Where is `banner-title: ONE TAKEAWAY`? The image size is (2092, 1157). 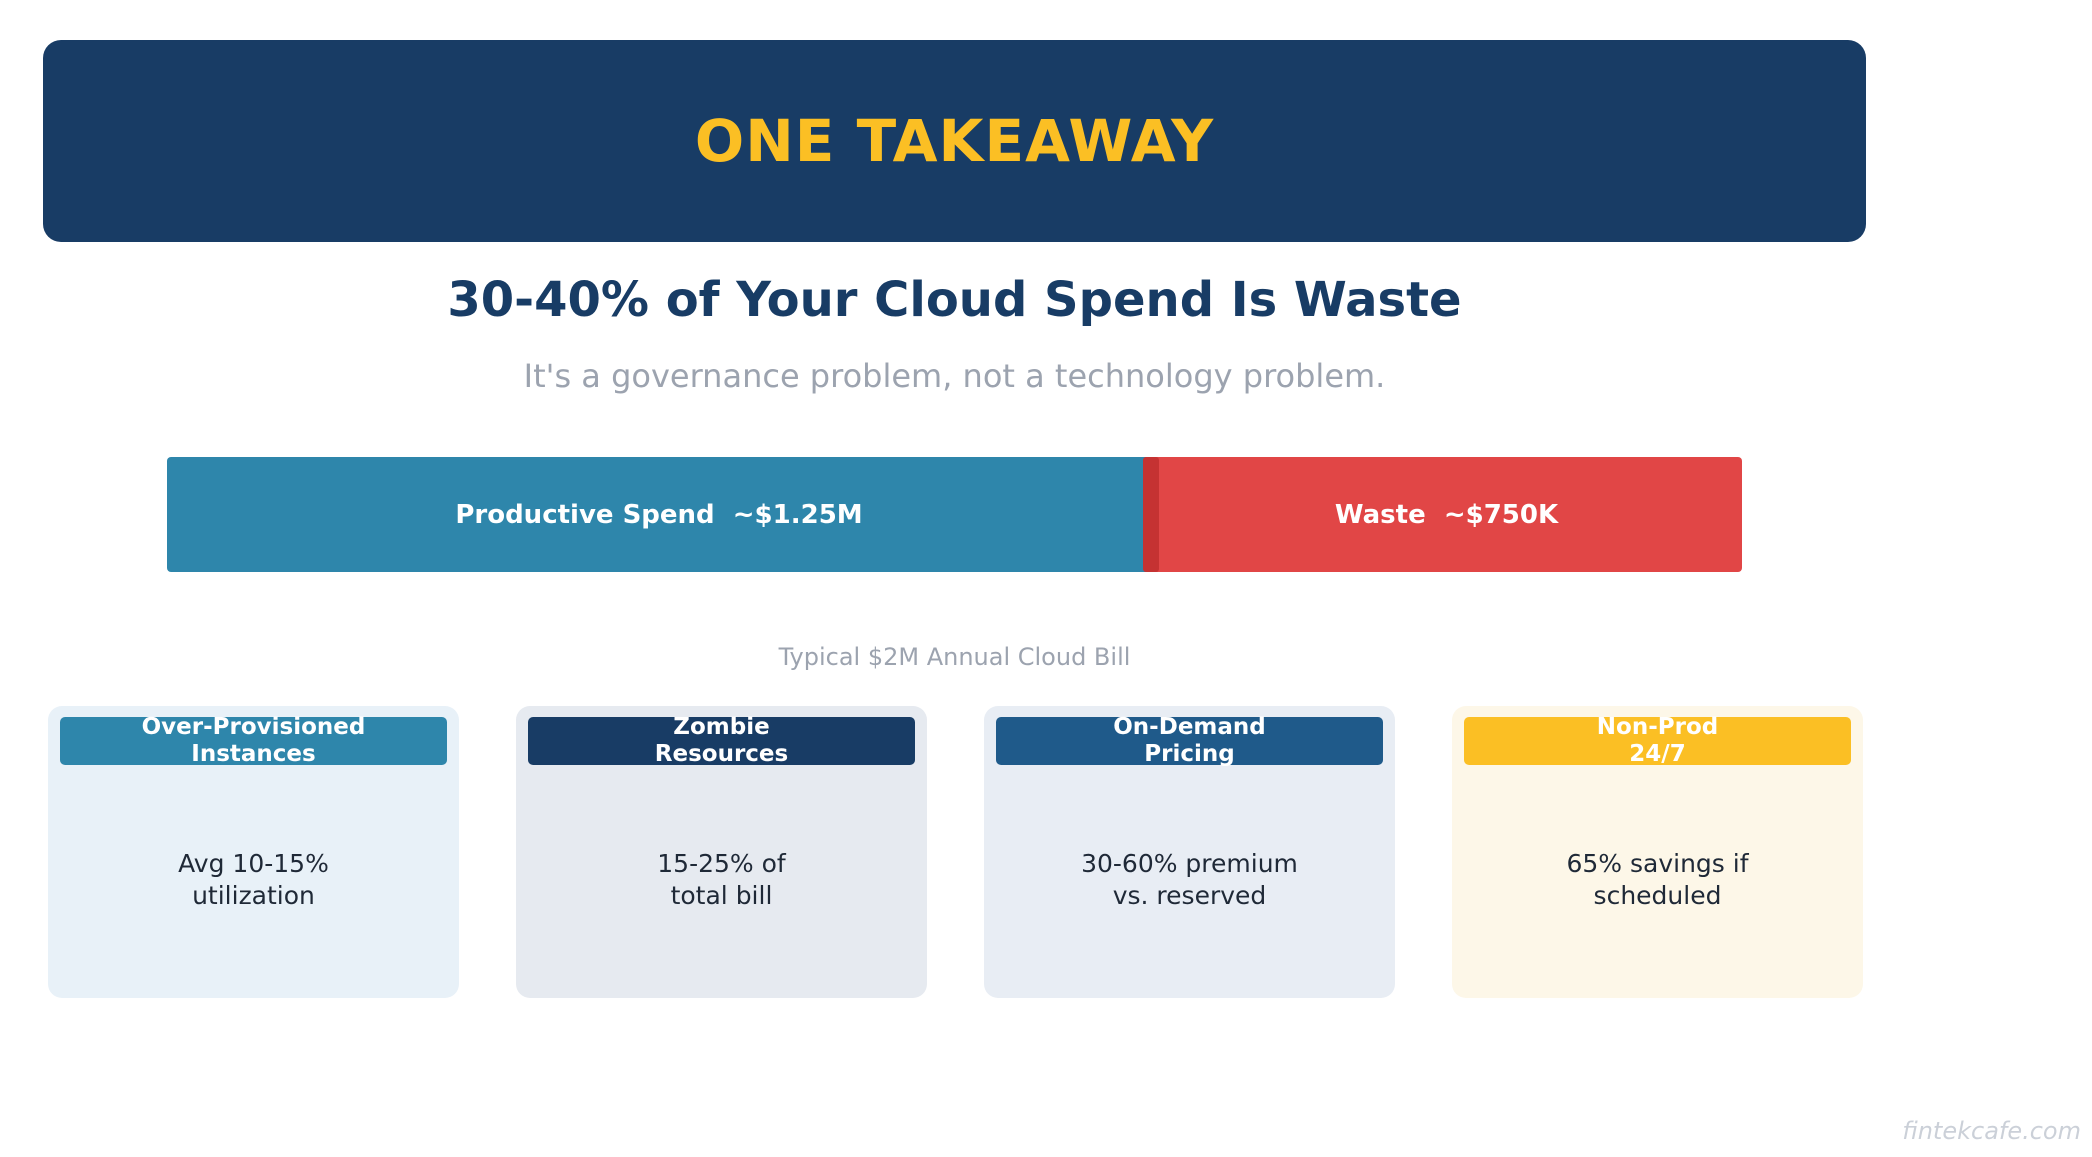
banner-title: ONE TAKEAWAY is located at coordinates (954, 141).